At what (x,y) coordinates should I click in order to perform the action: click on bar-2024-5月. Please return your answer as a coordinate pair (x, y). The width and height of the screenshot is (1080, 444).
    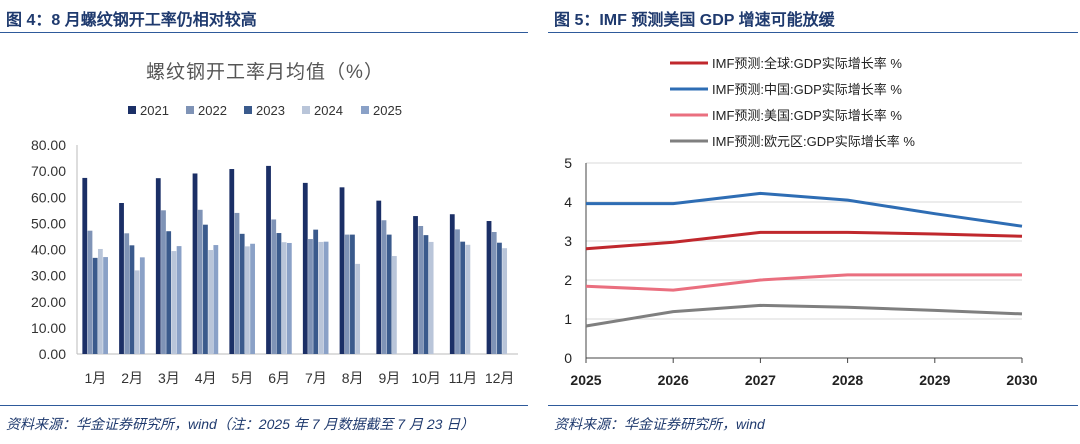
    Looking at the image, I should click on (247, 300).